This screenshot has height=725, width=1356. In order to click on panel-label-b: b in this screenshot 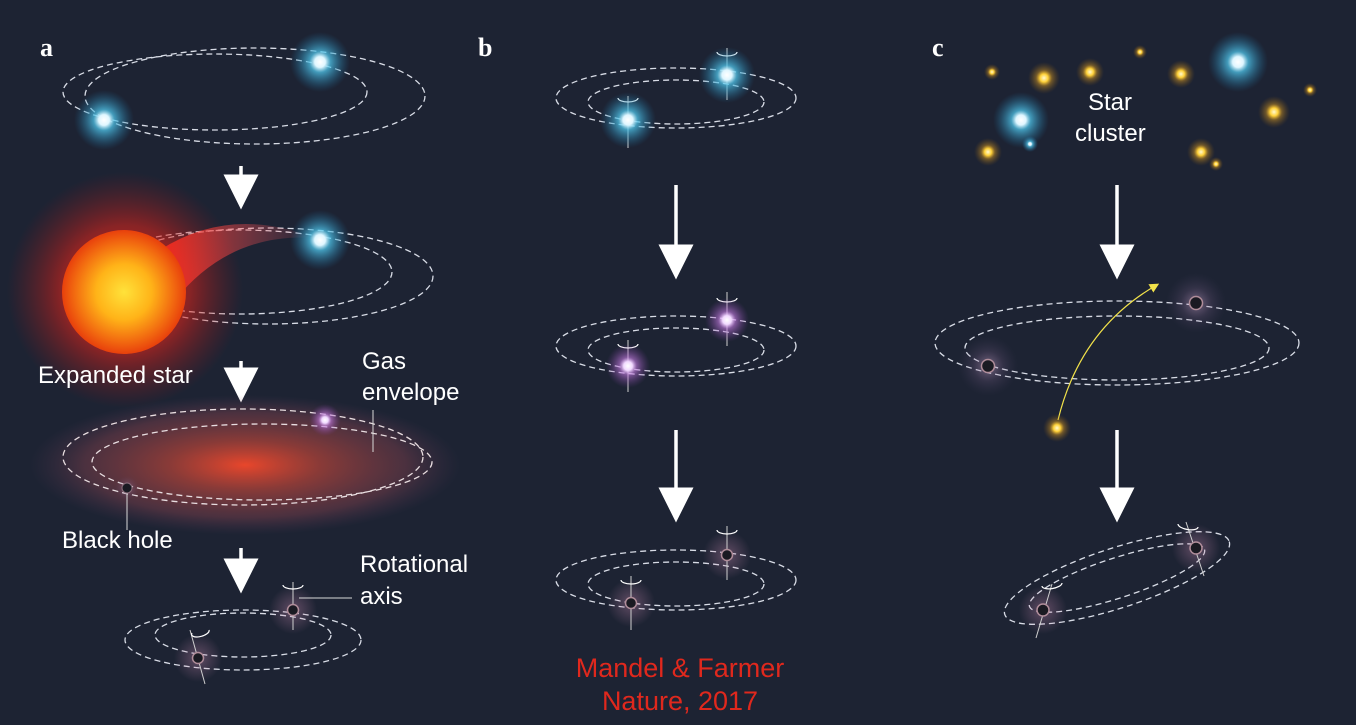, I will do `click(485, 47)`.